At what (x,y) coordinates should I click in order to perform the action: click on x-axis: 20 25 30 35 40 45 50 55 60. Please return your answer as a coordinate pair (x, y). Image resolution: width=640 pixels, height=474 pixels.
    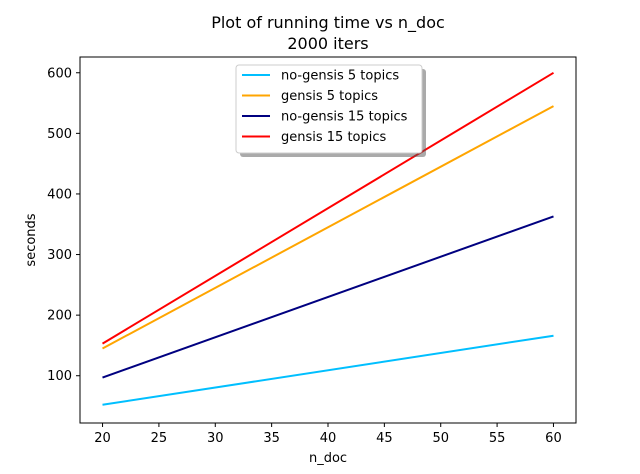
    Looking at the image, I should click on (328, 434).